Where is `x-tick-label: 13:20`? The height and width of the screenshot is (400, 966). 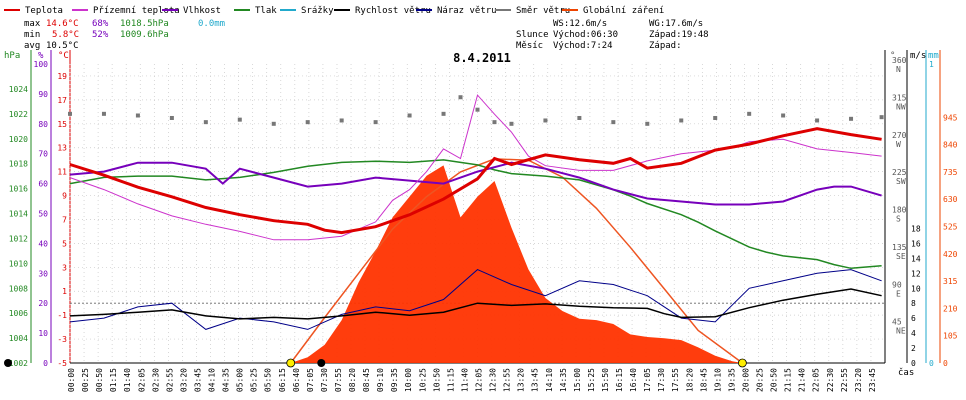 x-tick-label: 13:20 is located at coordinates (521, 380).